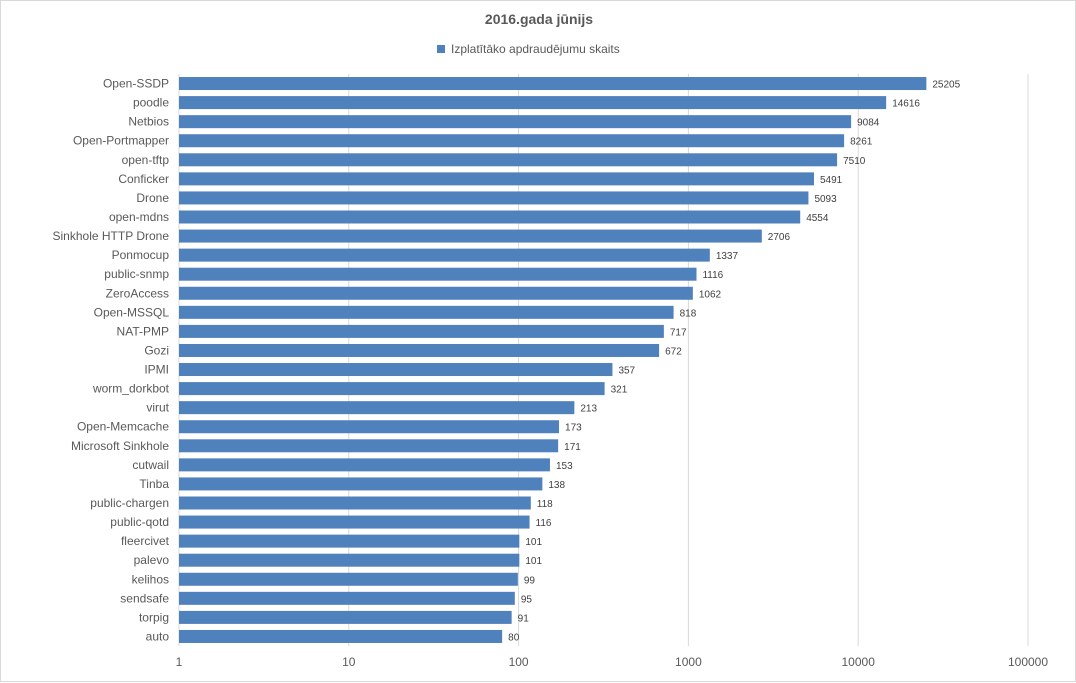 The image size is (1076, 683). Describe the element at coordinates (150, 465) in the screenshot. I see `category-label: cutwail` at that location.